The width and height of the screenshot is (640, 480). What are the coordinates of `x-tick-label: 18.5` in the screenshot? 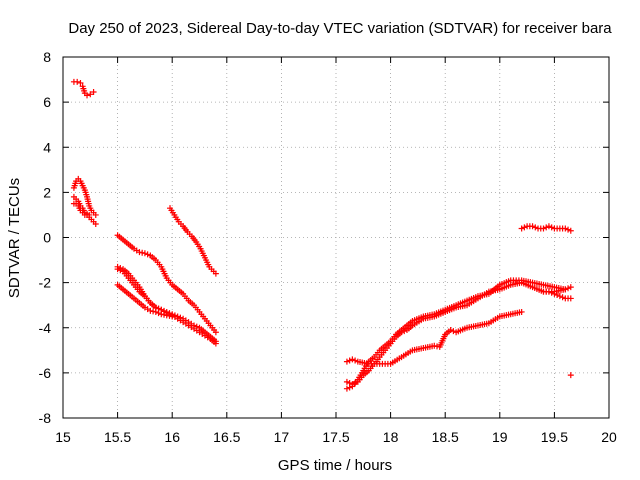 It's located at (445, 437).